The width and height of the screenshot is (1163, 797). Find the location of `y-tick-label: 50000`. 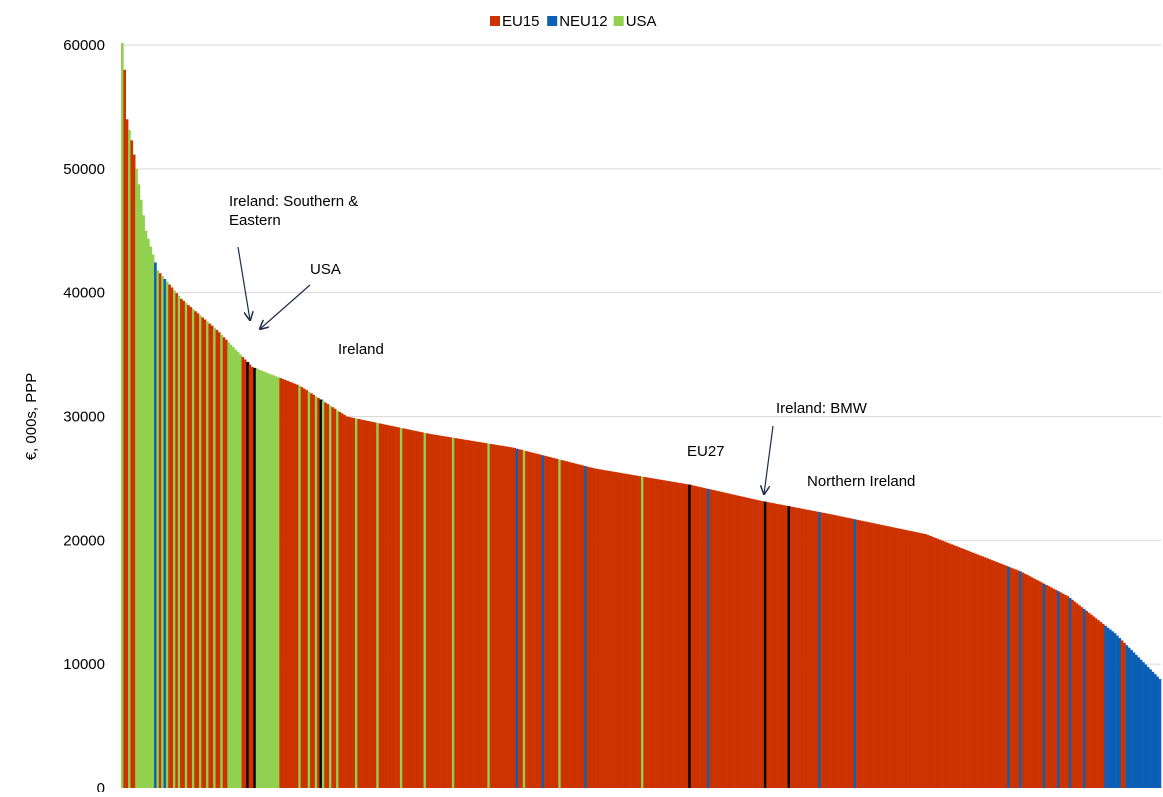

y-tick-label: 50000 is located at coordinates (84, 169).